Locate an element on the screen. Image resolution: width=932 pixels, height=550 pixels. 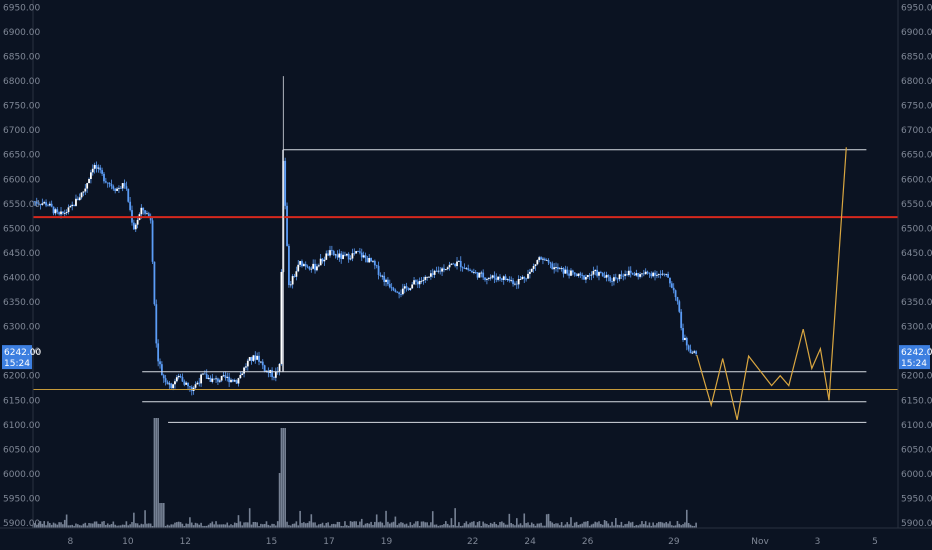
y-tick-right: 6000.00 is located at coordinates (916, 475).